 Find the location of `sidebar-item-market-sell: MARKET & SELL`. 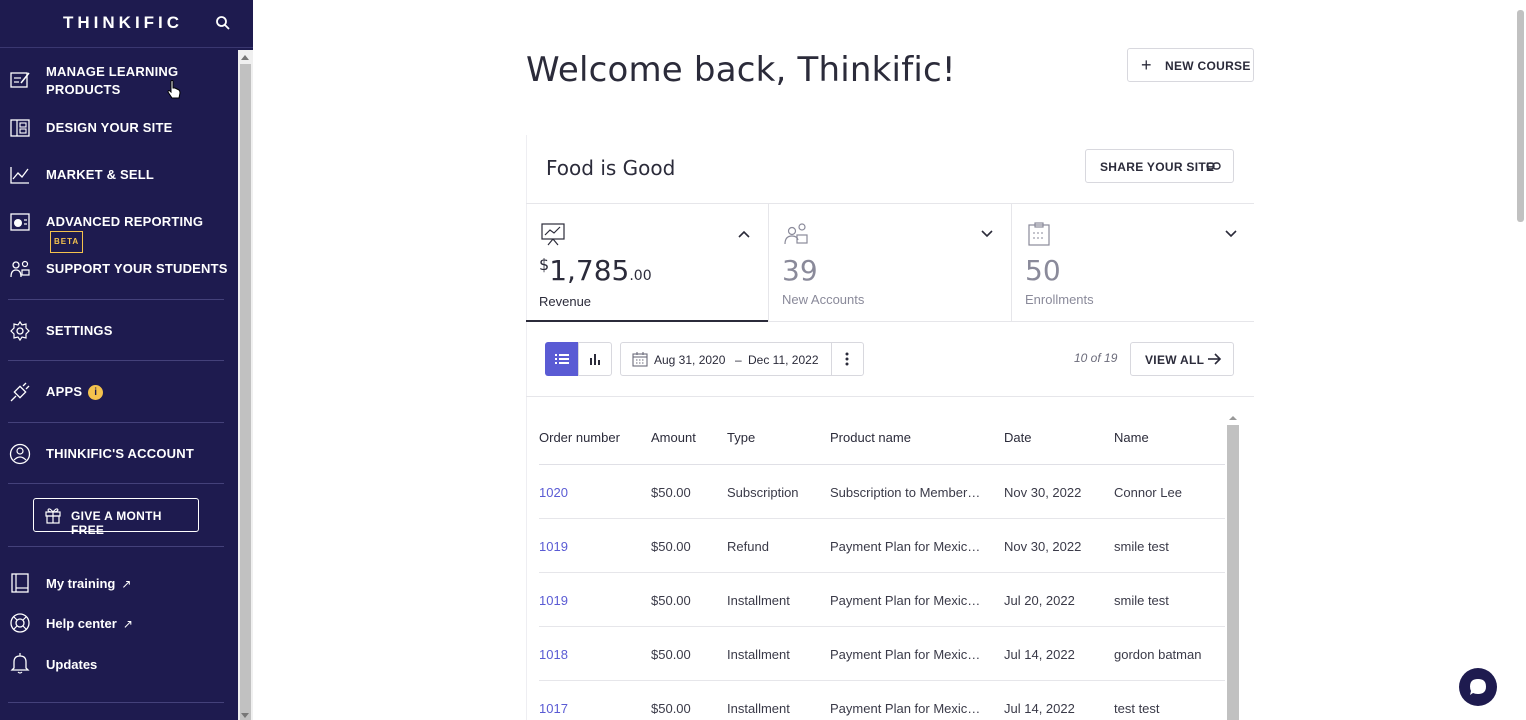

sidebar-item-market-sell: MARKET & SELL is located at coordinates (119, 175).